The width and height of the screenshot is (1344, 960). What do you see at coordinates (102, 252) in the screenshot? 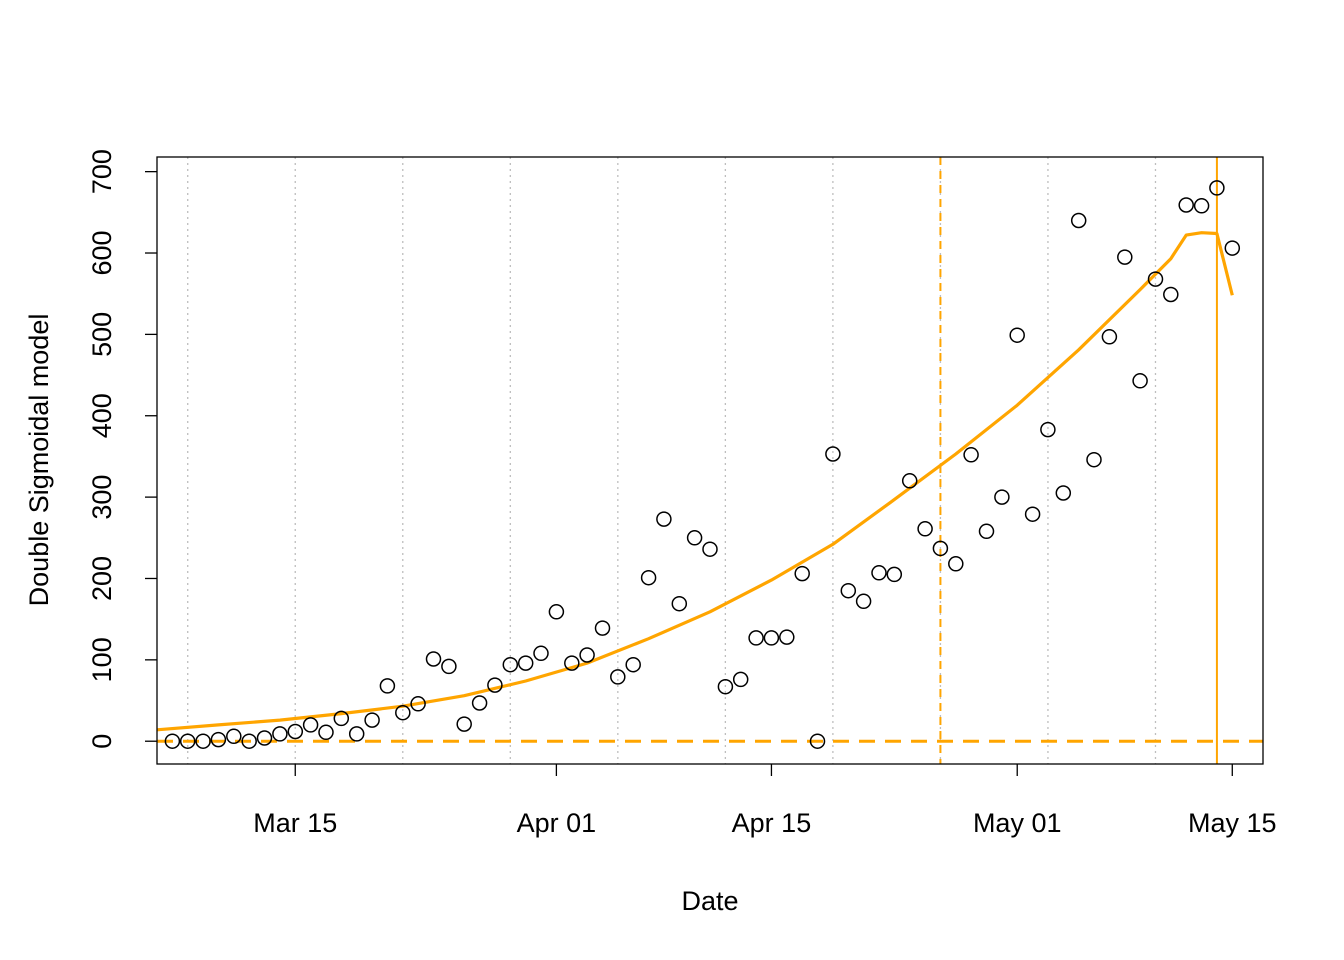
I see `y-tick-label: 600` at bounding box center [102, 252].